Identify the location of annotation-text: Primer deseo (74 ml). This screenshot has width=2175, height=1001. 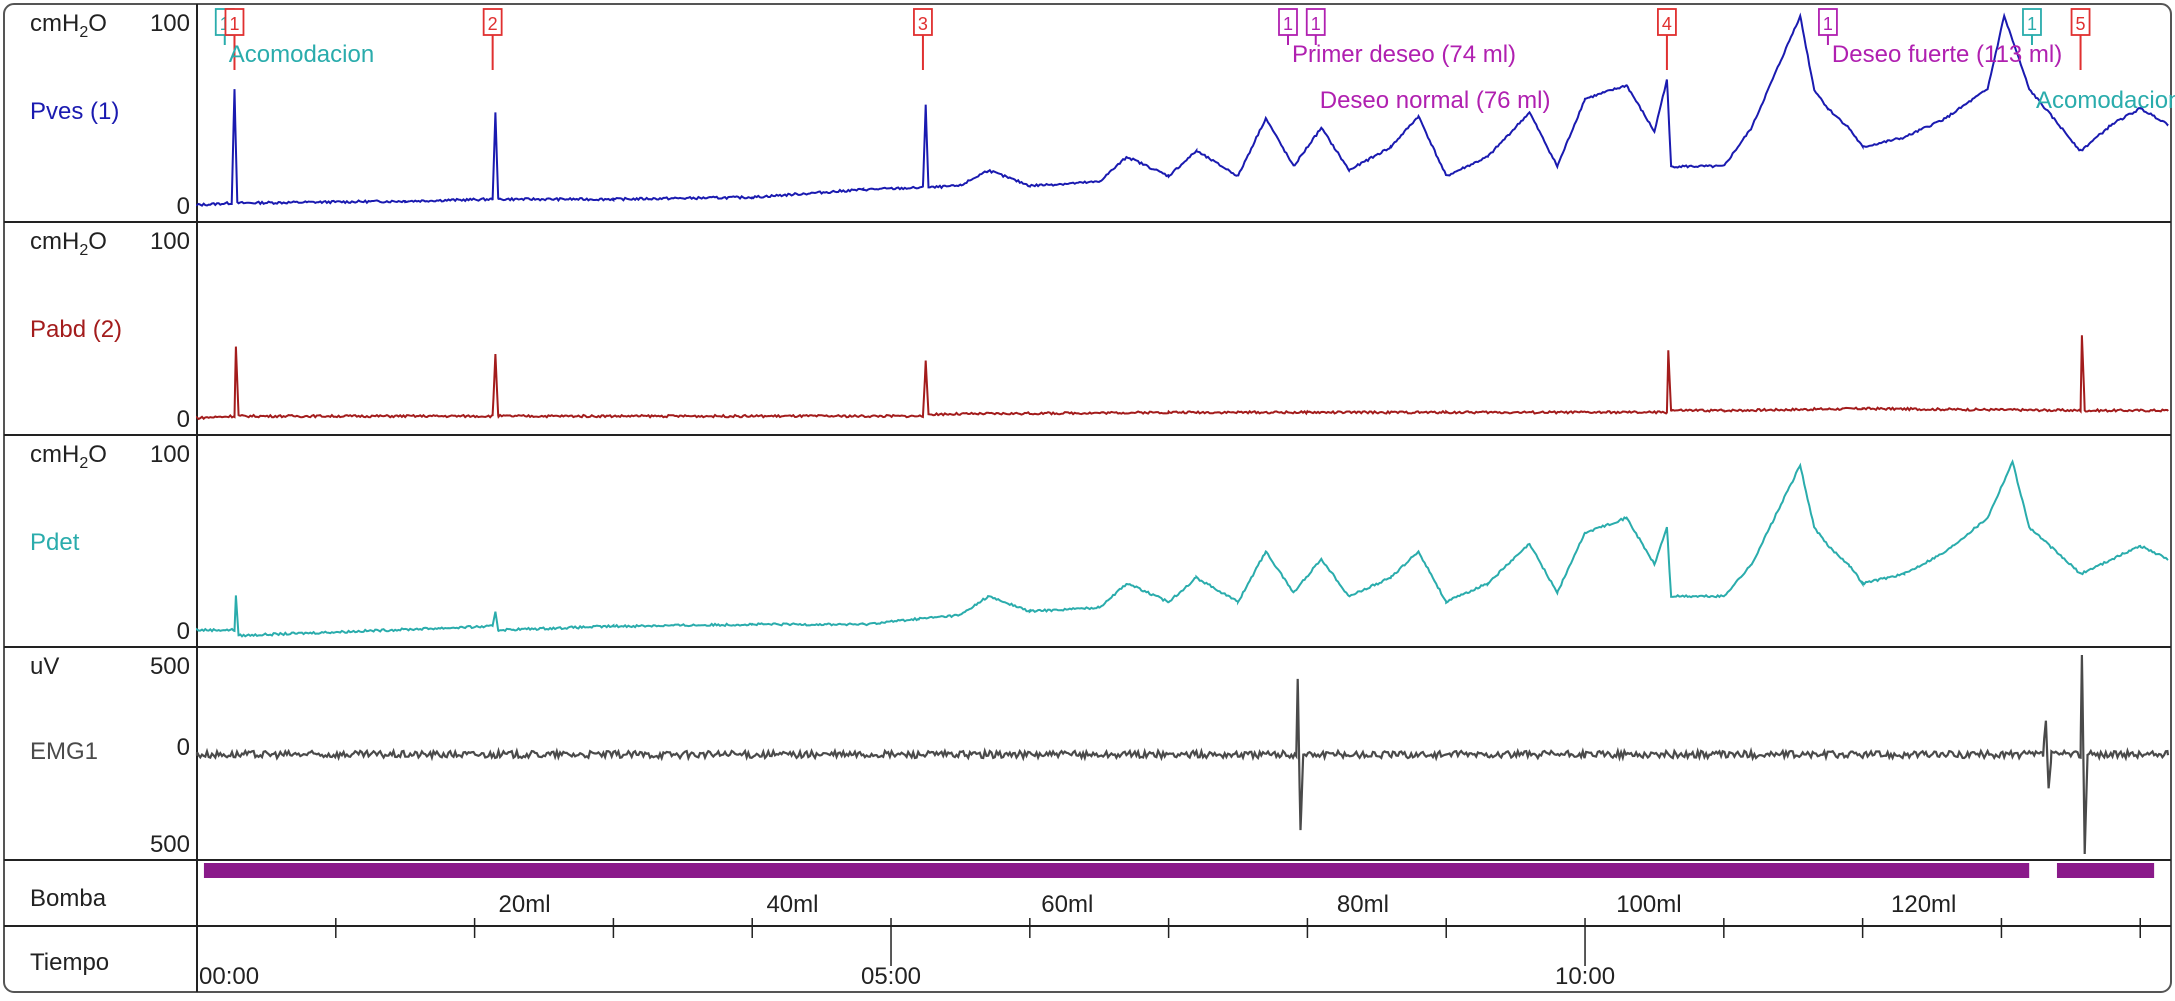
(1404, 54).